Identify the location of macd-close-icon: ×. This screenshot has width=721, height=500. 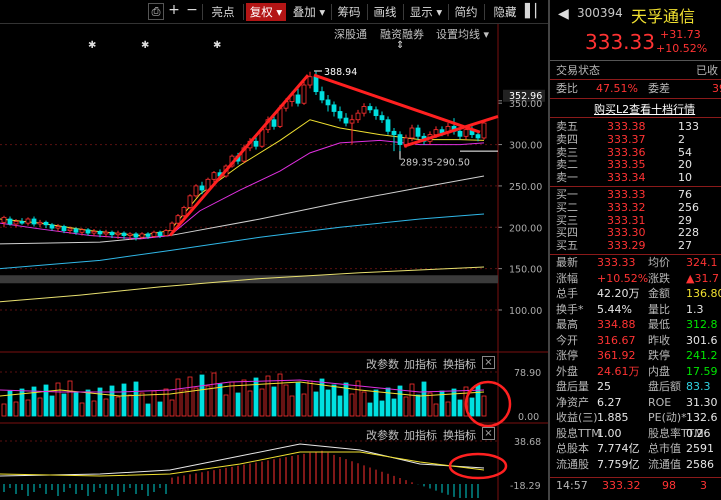
(488, 433).